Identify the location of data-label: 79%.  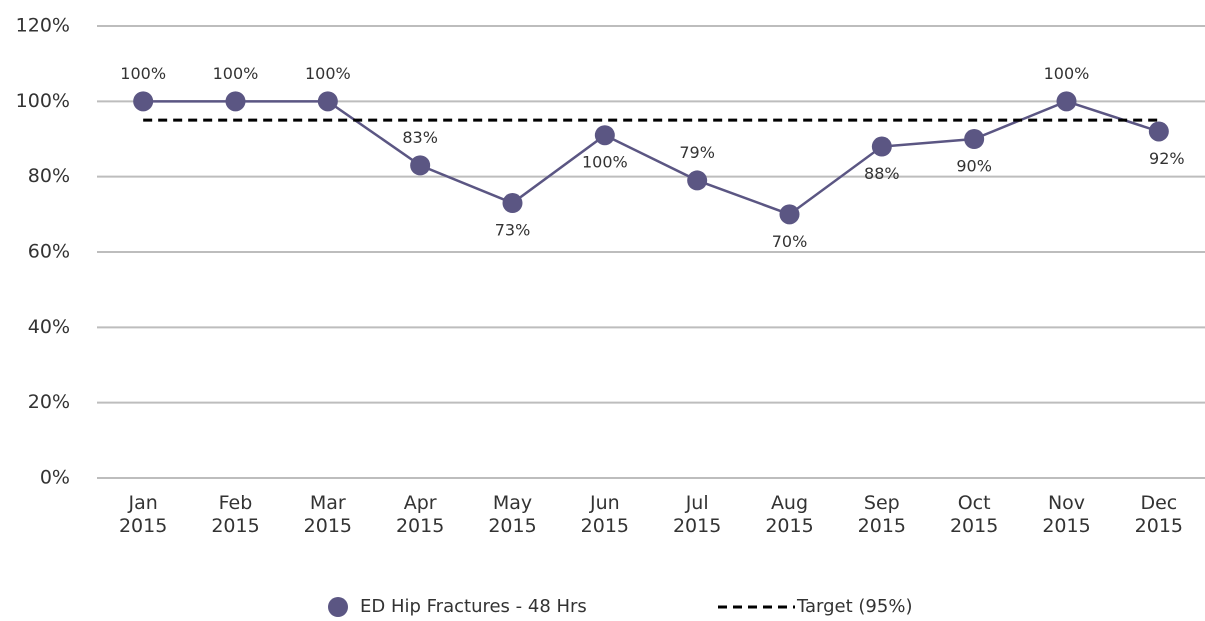
(697, 152).